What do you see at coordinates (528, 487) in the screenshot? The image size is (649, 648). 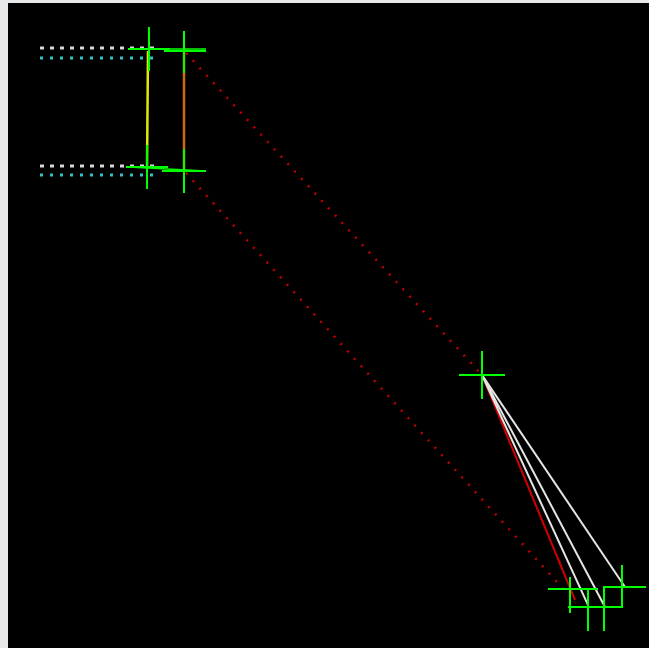 I see `ray-red` at bounding box center [528, 487].